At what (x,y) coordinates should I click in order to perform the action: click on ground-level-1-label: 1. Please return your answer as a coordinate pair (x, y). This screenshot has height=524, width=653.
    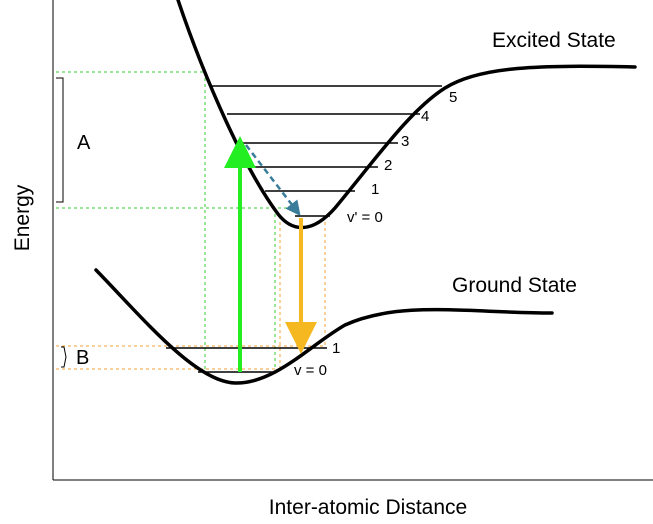
    Looking at the image, I should click on (336, 348).